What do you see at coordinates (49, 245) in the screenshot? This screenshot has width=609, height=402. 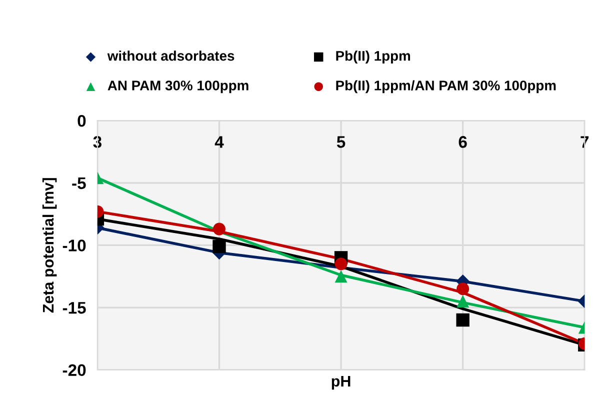 I see `y-axis-title: Zeta potential [mv]` at bounding box center [49, 245].